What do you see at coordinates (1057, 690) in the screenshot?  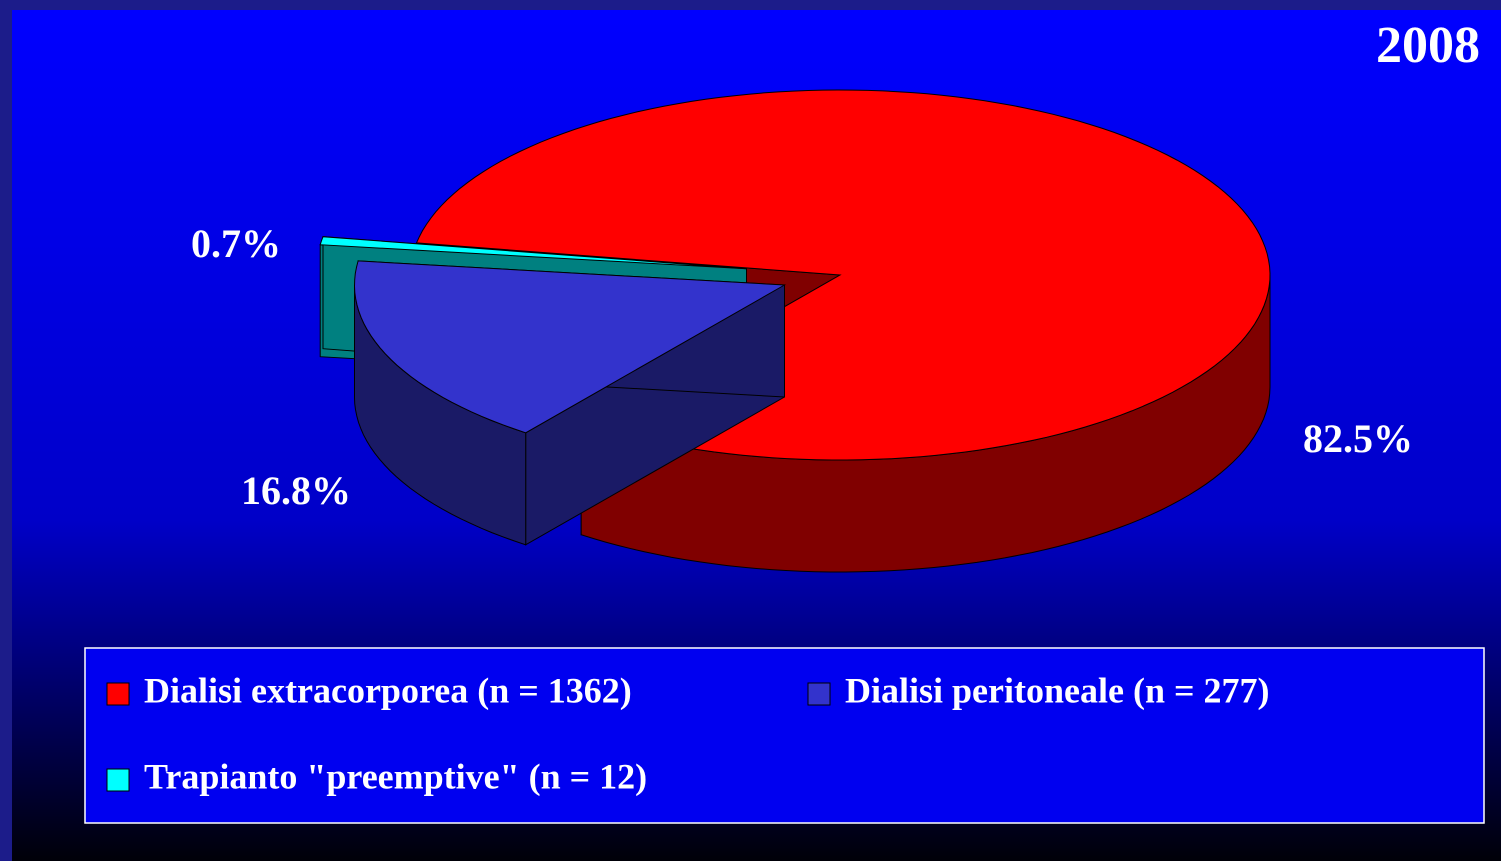 I see `legend-label: Dialisi peritoneale (n = 277)` at bounding box center [1057, 690].